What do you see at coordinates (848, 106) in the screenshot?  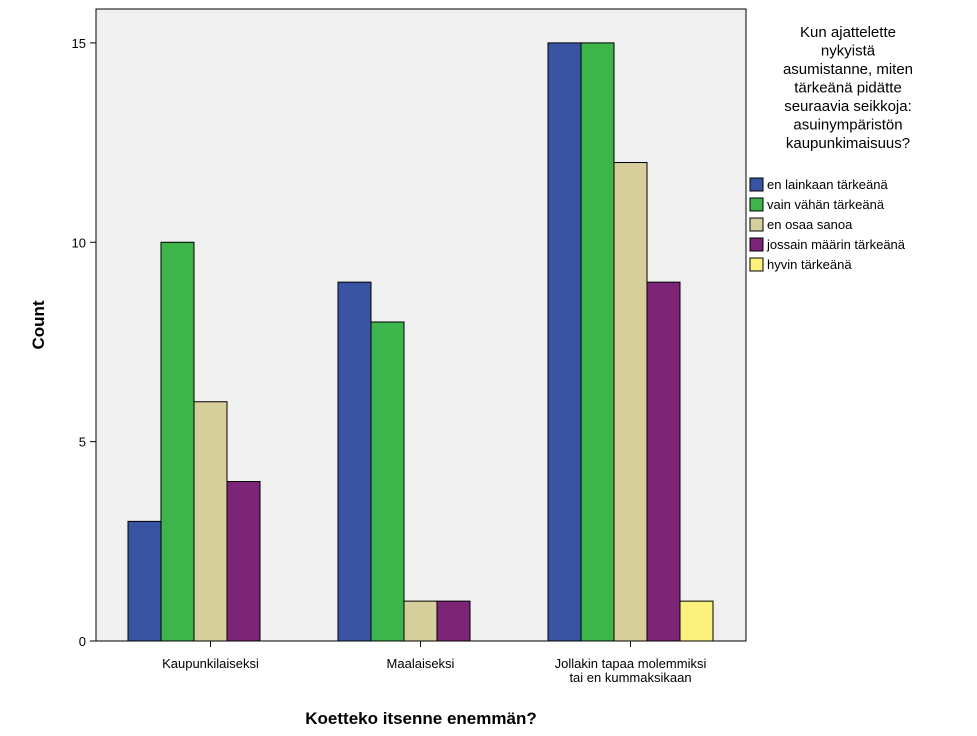 I see `legend-title-line: seuraavia seikkoja:` at bounding box center [848, 106].